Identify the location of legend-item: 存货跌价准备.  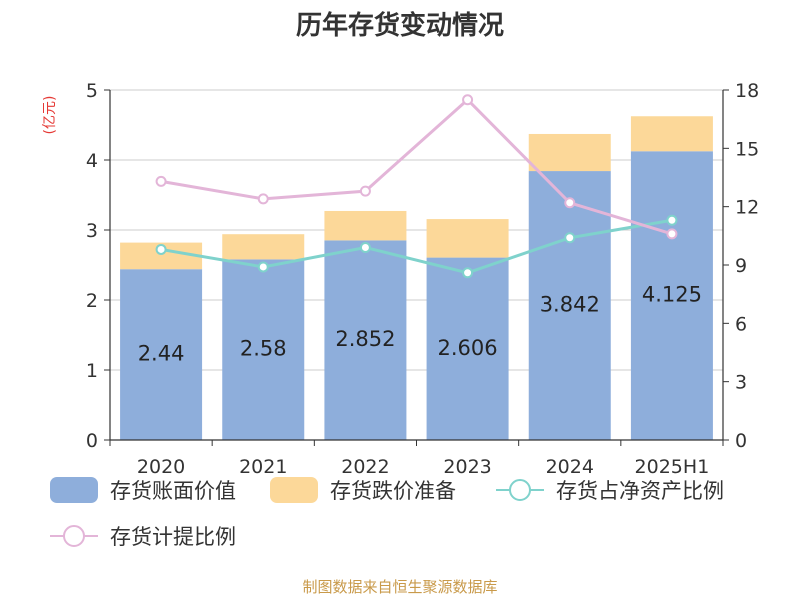
(363, 490).